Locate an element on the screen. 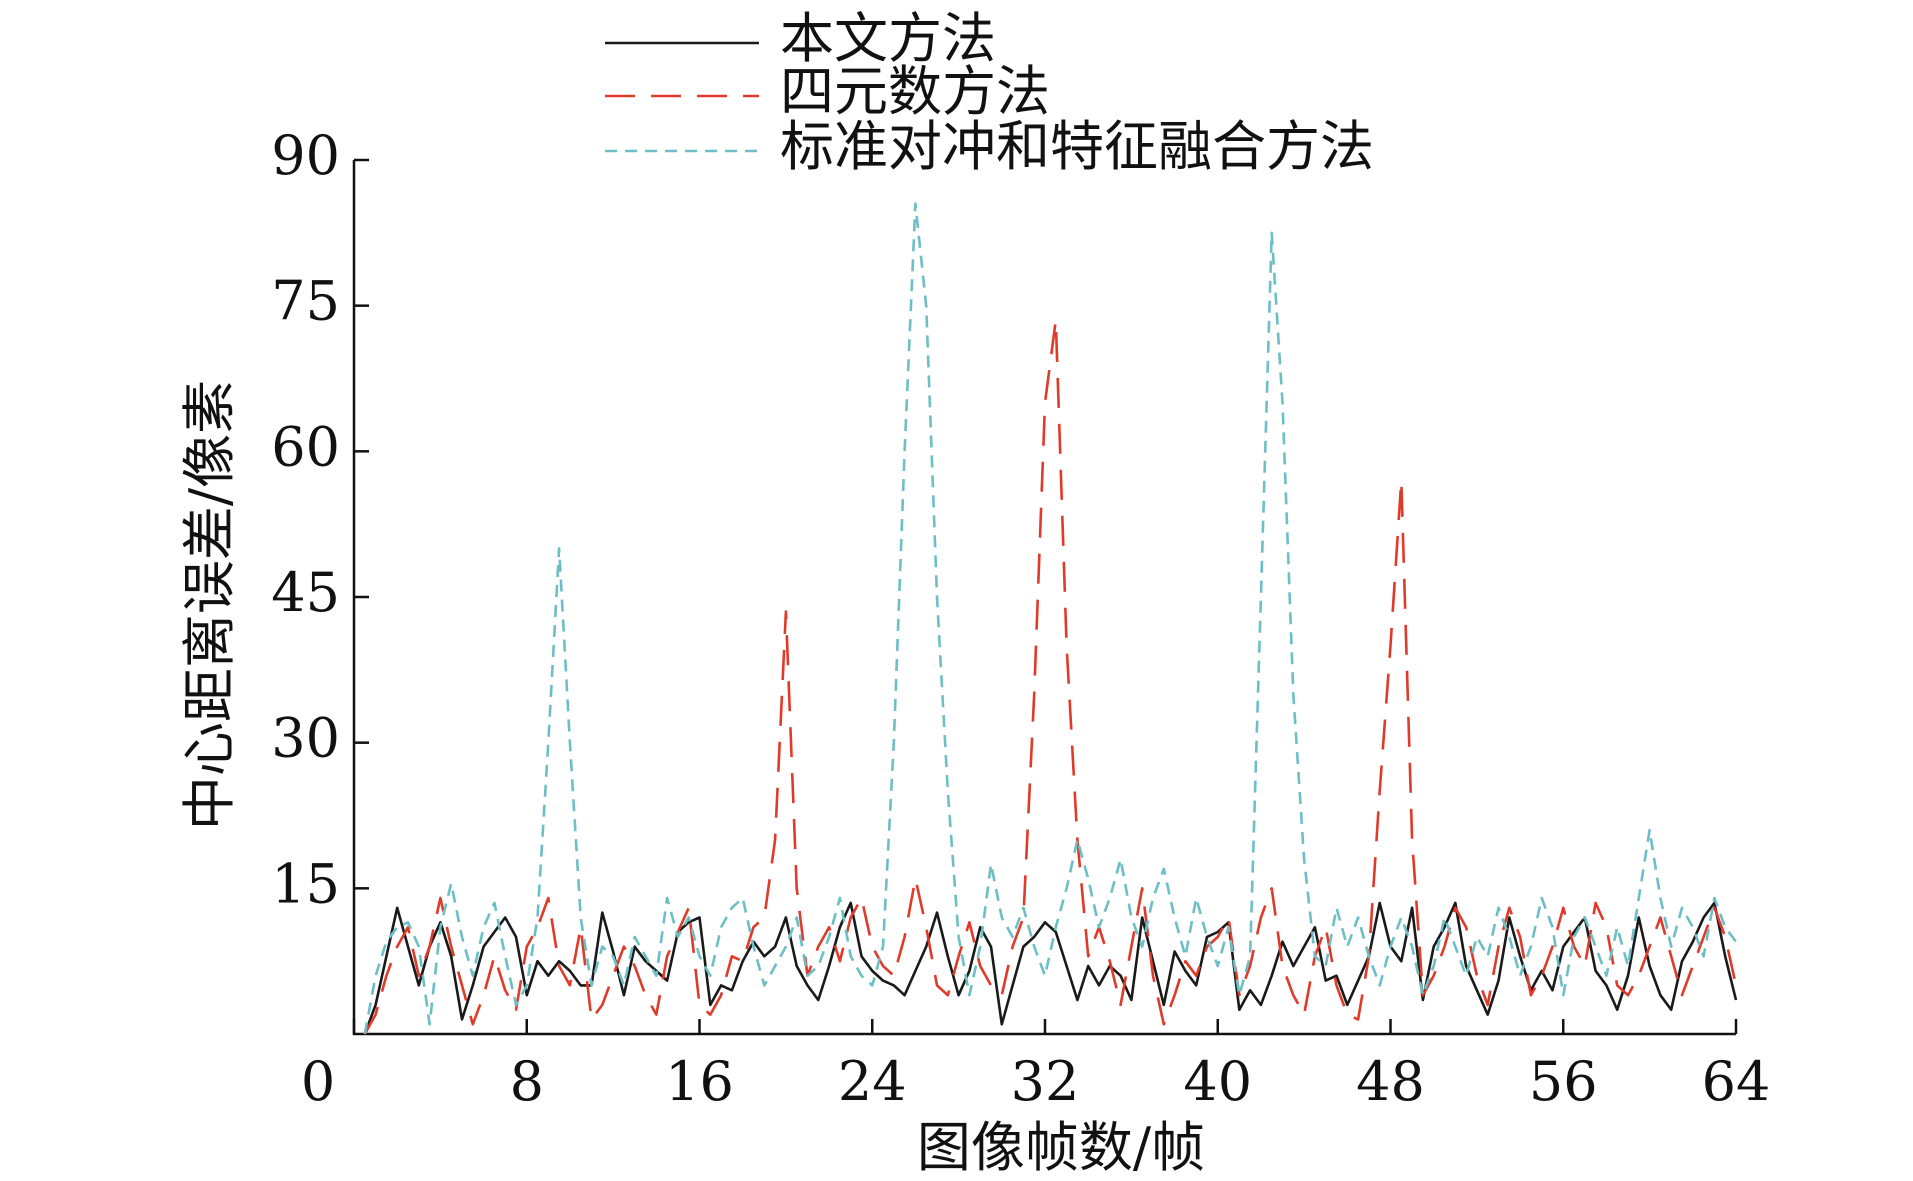 This screenshot has height=1181, width=1913. y-tick-label: 45 is located at coordinates (305, 592).